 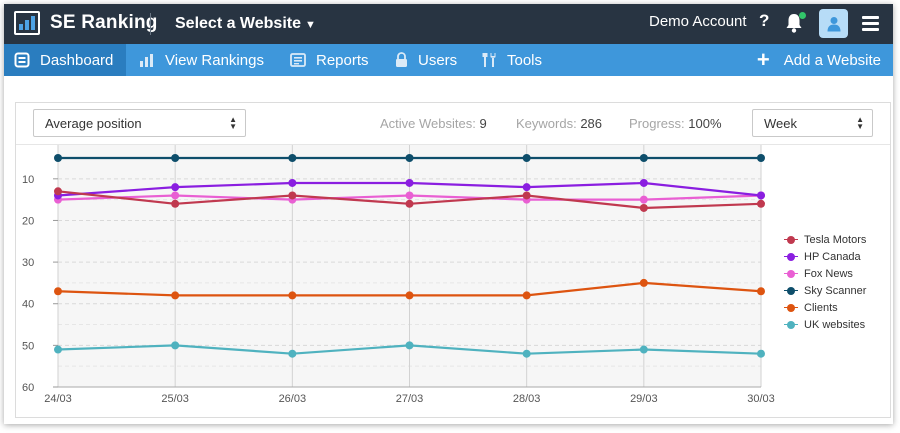 I want to click on legend-item: Clients, so click(x=825, y=307).